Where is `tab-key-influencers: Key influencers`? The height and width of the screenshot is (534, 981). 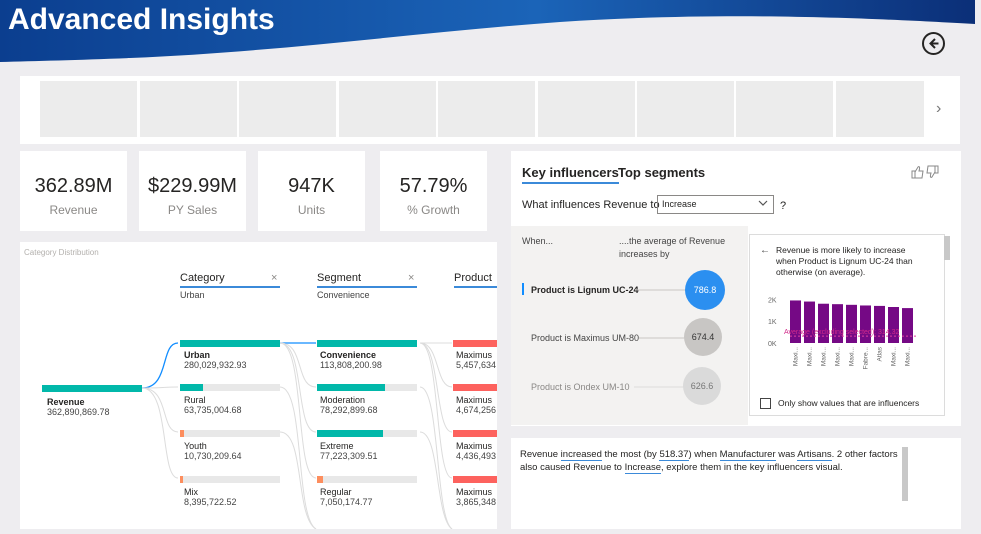
tab-key-influencers: Key influencers is located at coordinates (570, 174).